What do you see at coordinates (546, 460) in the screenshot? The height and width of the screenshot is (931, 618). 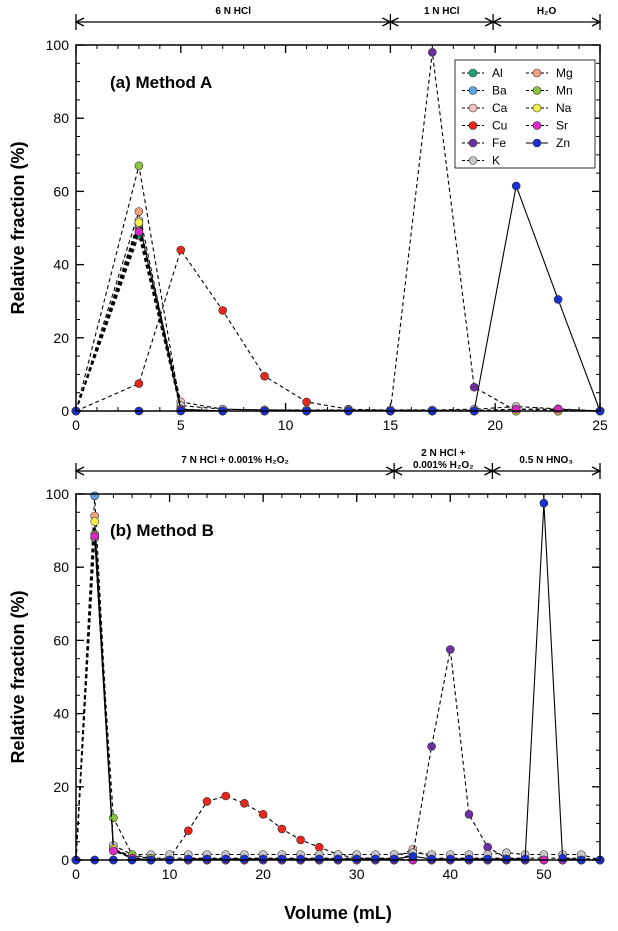 I see `region-label: 0.5 N HNO₃` at bounding box center [546, 460].